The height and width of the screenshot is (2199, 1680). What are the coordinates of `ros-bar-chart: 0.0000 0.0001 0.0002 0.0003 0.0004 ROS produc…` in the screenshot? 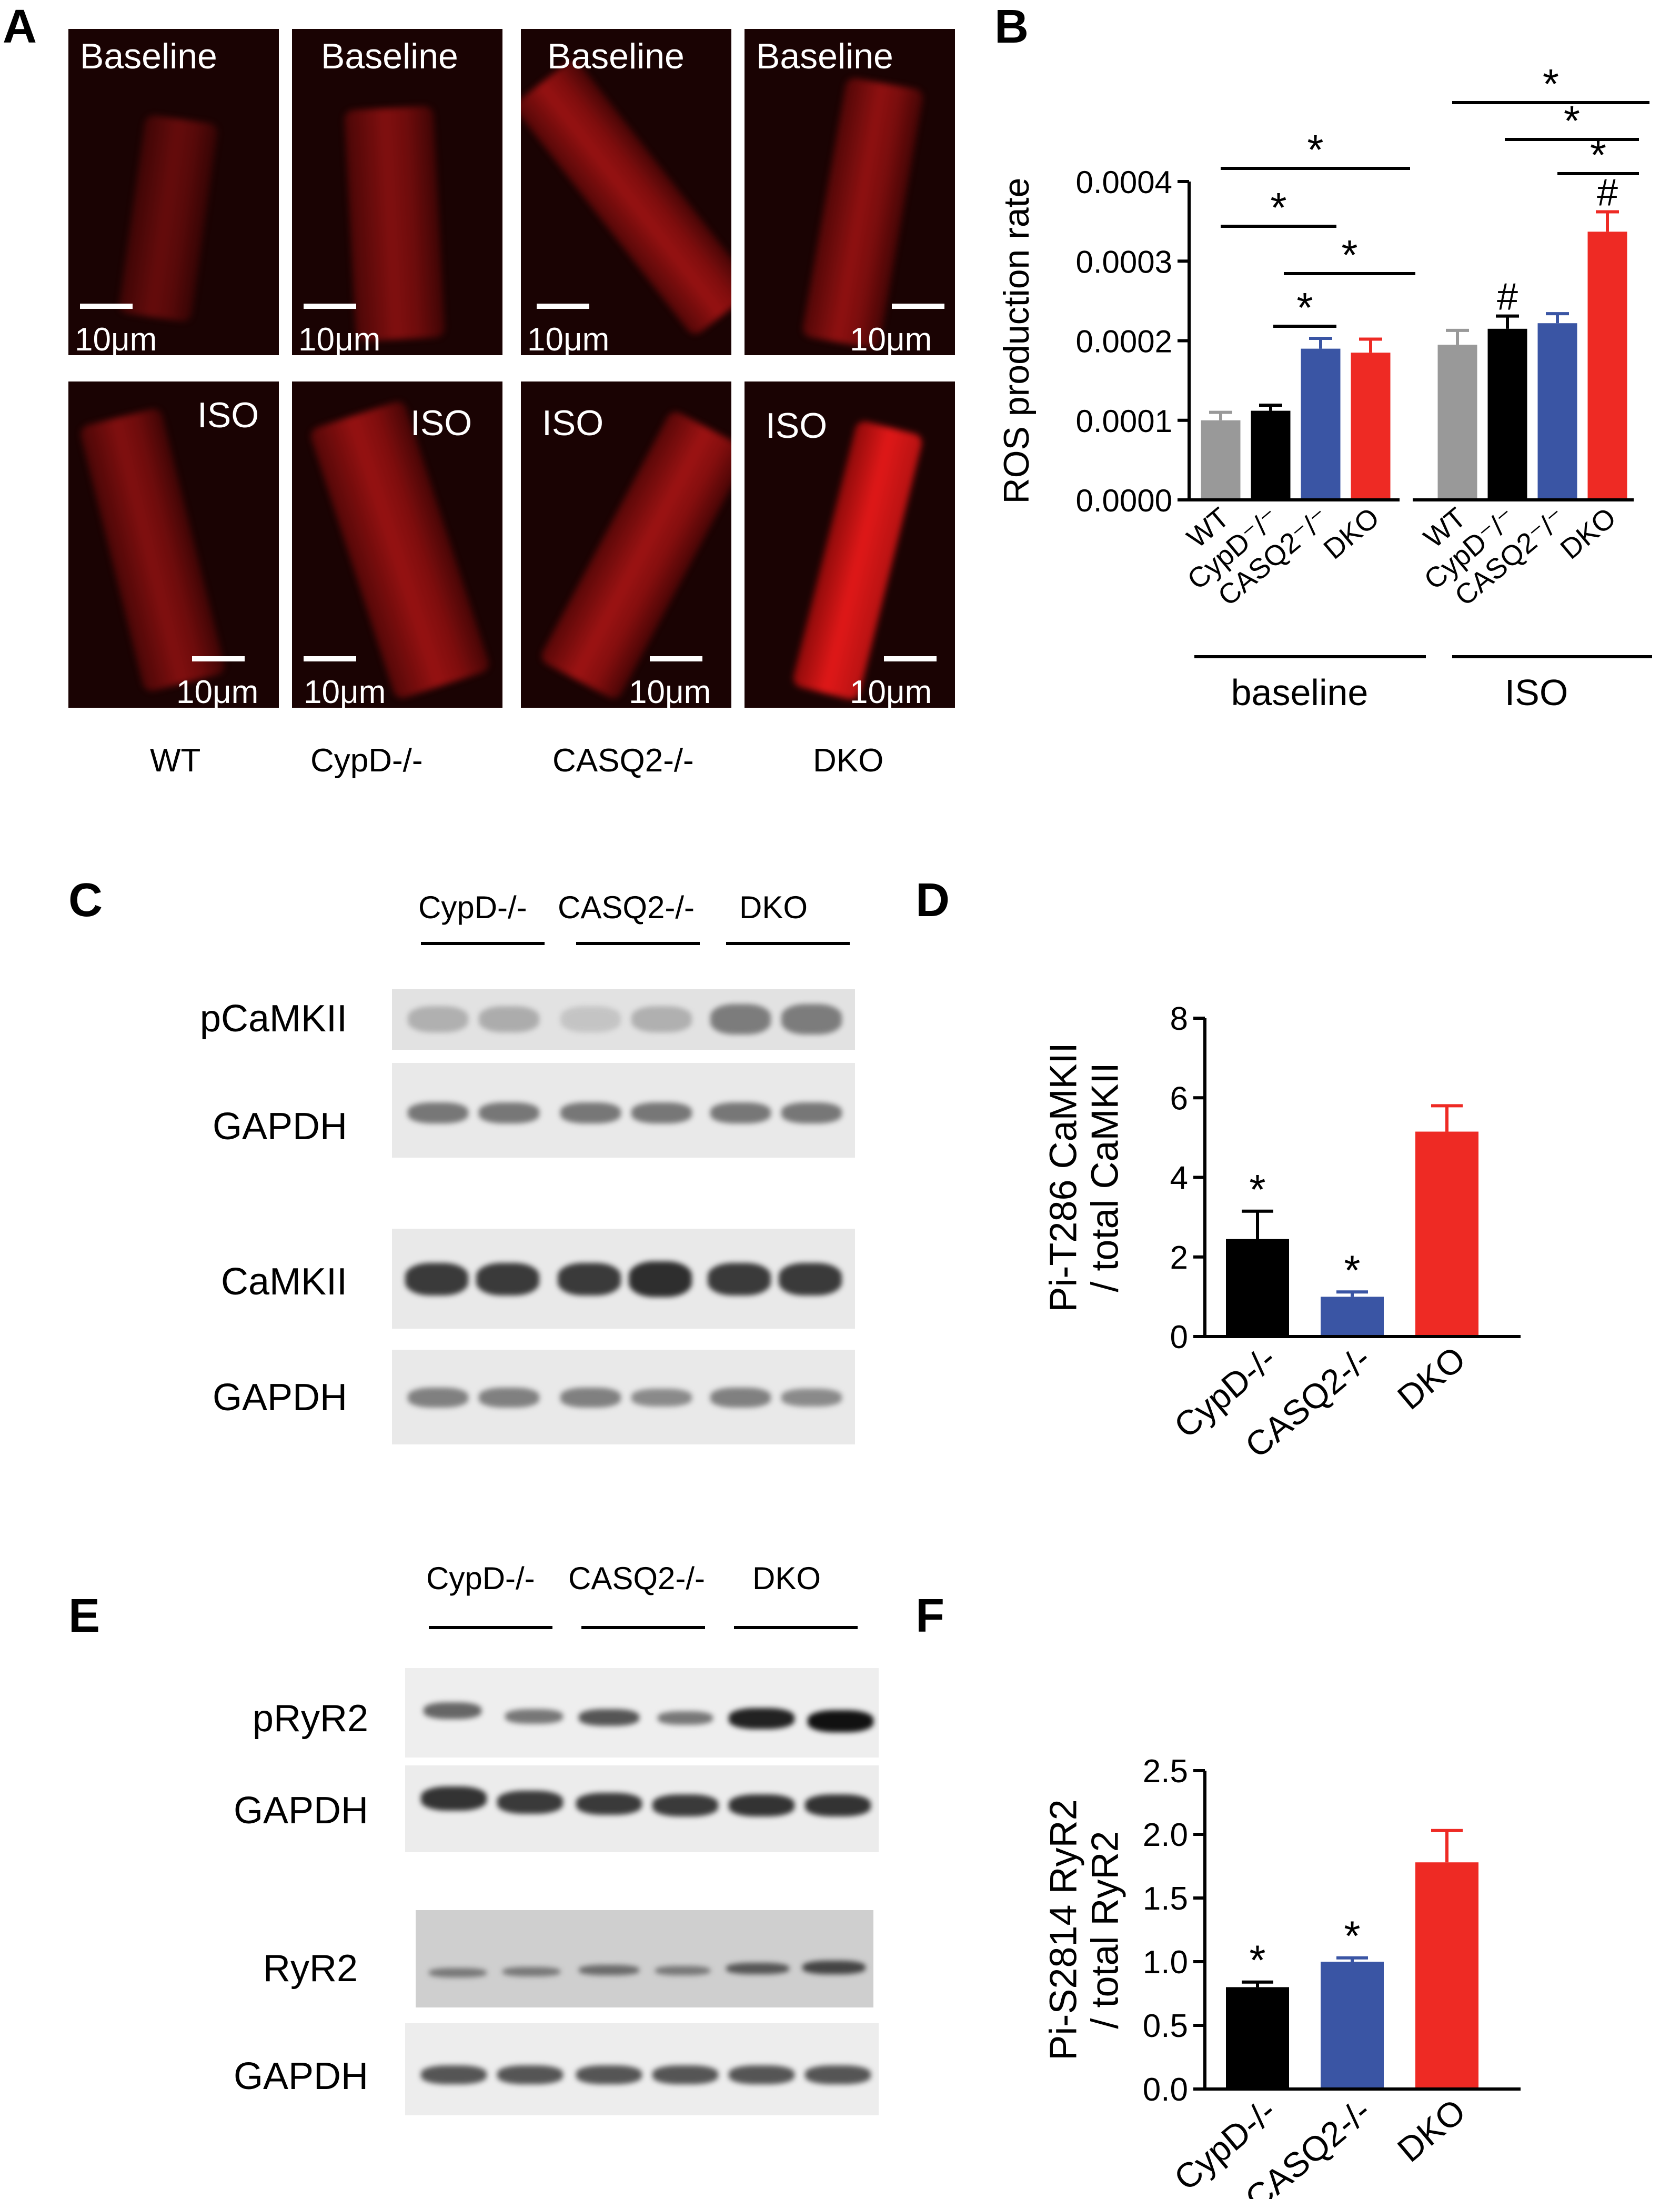 It's located at (1324, 387).